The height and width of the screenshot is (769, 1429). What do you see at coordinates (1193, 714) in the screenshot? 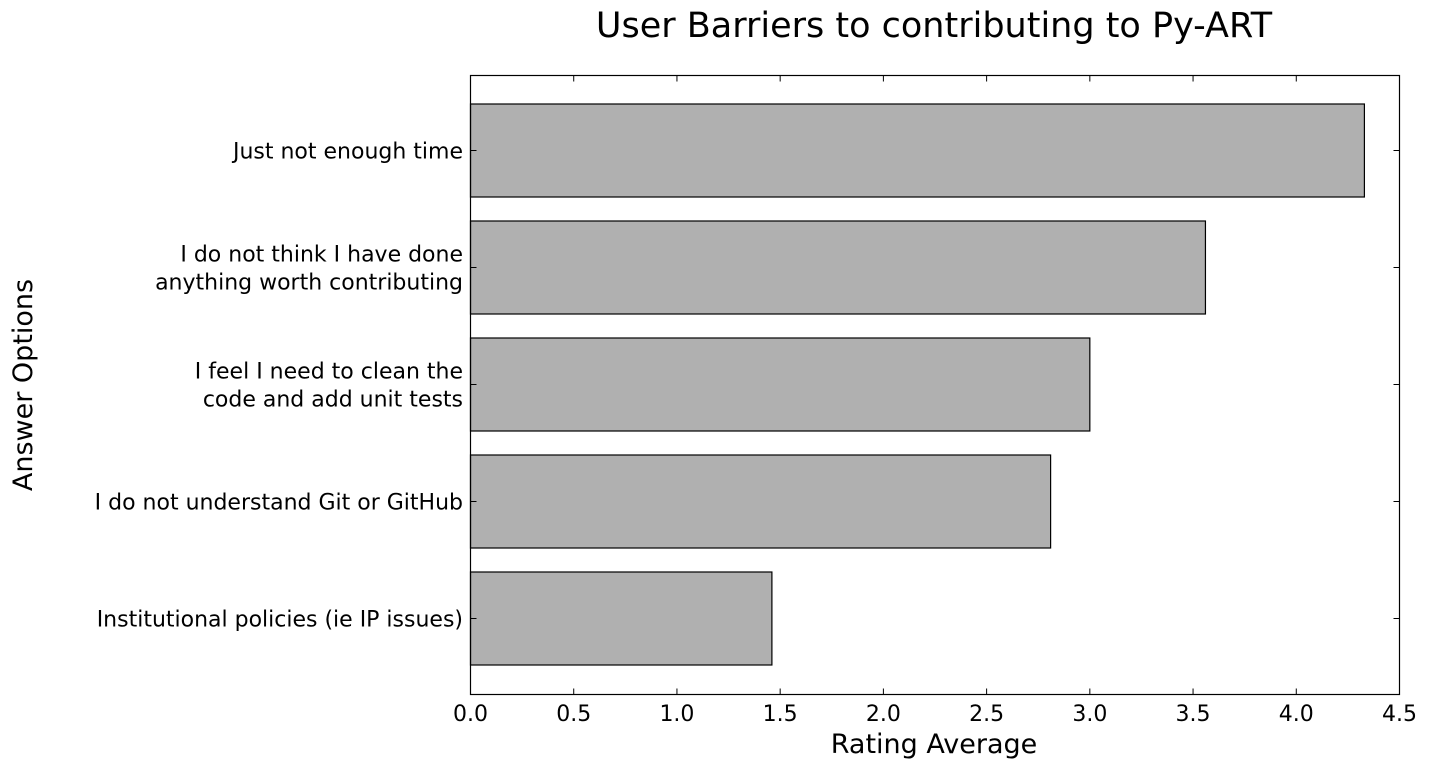
I see `x-tick-label-7: 3.5` at bounding box center [1193, 714].